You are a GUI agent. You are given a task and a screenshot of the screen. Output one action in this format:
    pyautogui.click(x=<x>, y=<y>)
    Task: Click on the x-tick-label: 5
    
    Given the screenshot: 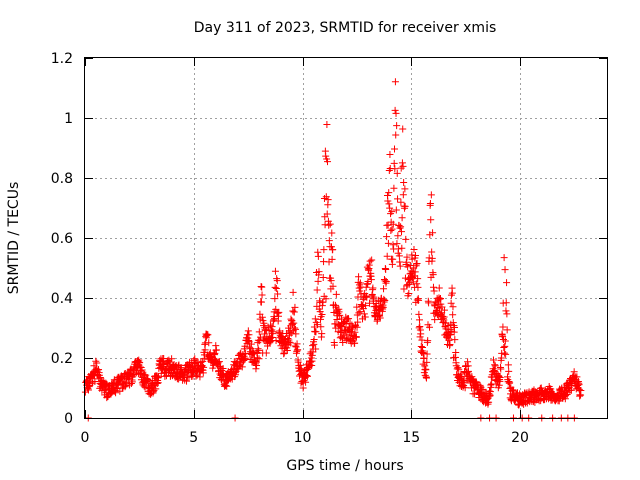 What is the action you would take?
    pyautogui.click(x=193, y=438)
    